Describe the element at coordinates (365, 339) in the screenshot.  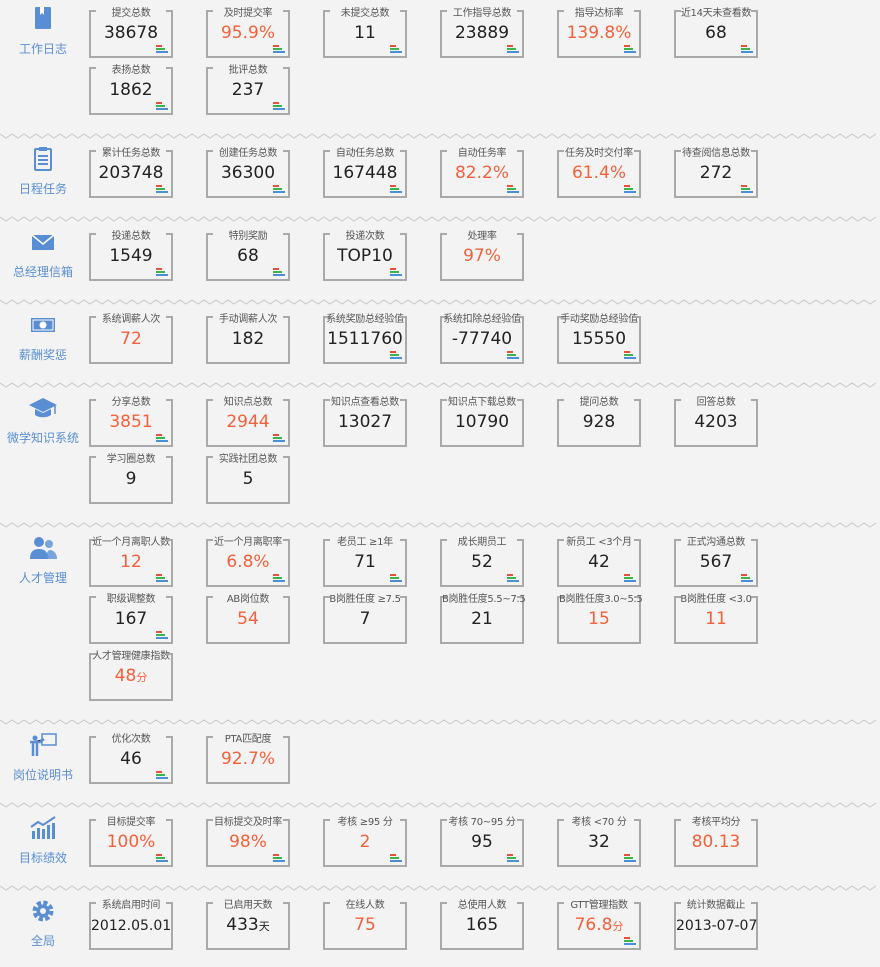
I see `stat-card: 系统奖励总经验值 1511760` at that location.